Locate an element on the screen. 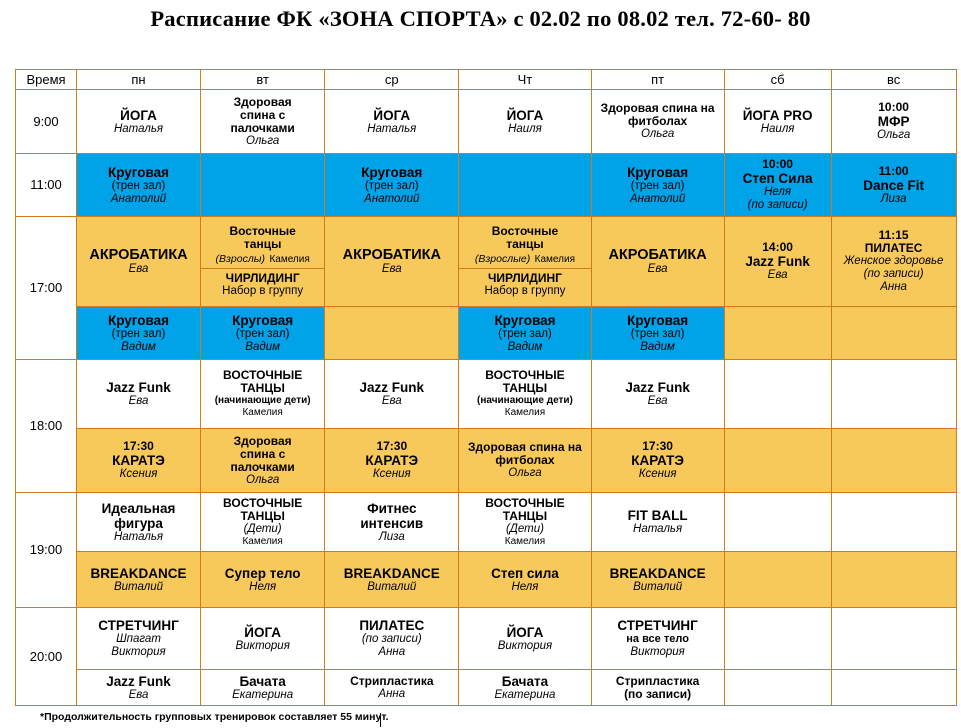 Image resolution: width=961 pixels, height=728 pixels. header-tue: вт is located at coordinates (262, 79).